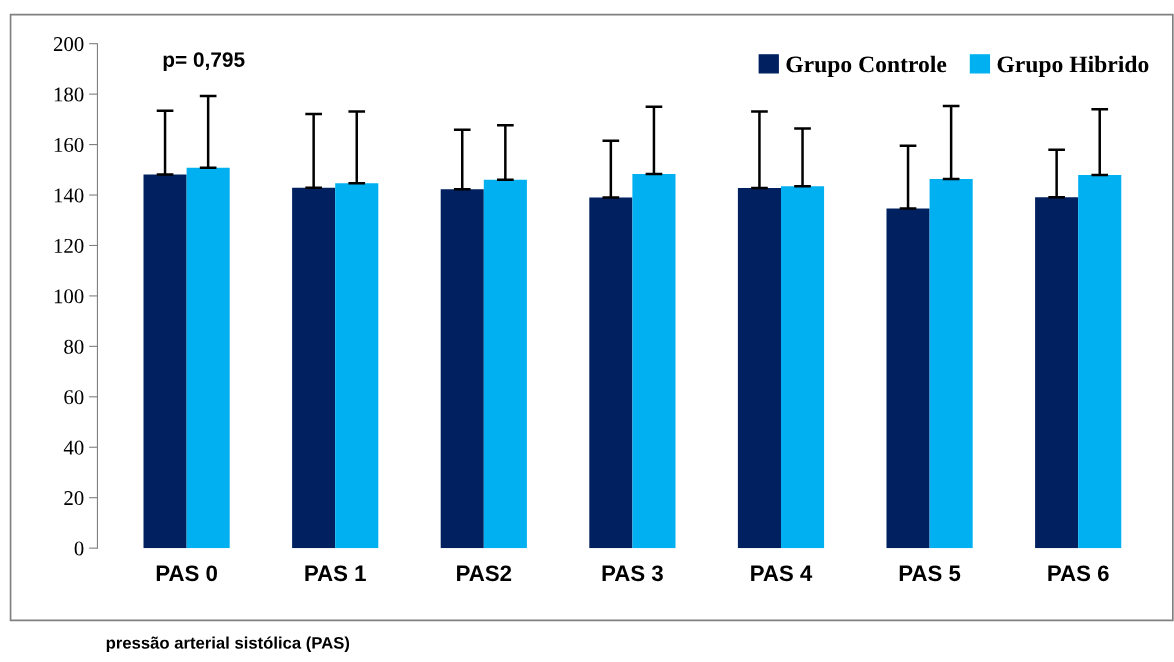  What do you see at coordinates (866, 66) in the screenshot?
I see `legend-label: Grupo Controle` at bounding box center [866, 66].